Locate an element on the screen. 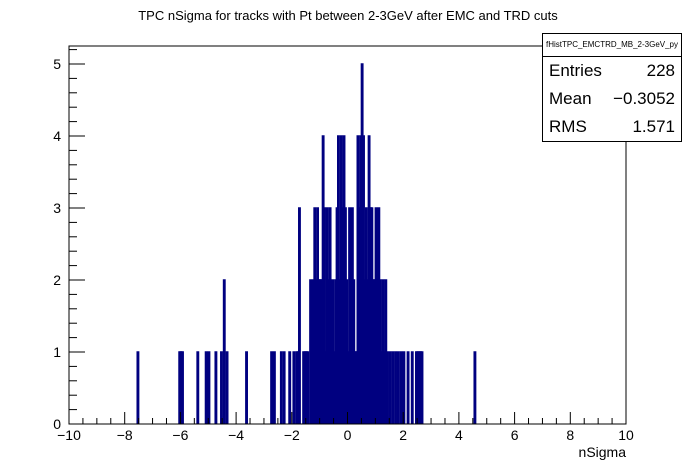 The width and height of the screenshot is (696, 472). x-tick-label-6: 2 is located at coordinates (403, 435).